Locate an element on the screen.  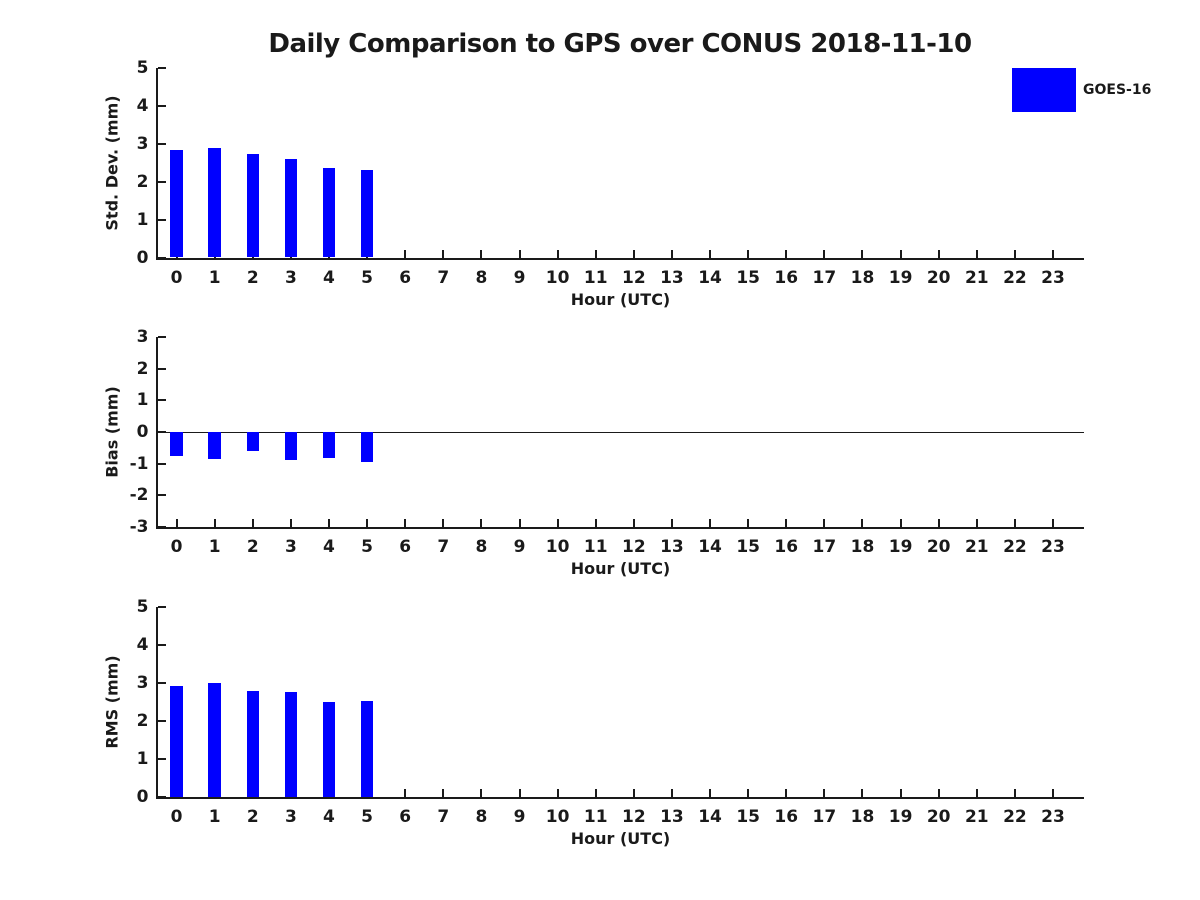
x-tick-label: 4 is located at coordinates (329, 817).